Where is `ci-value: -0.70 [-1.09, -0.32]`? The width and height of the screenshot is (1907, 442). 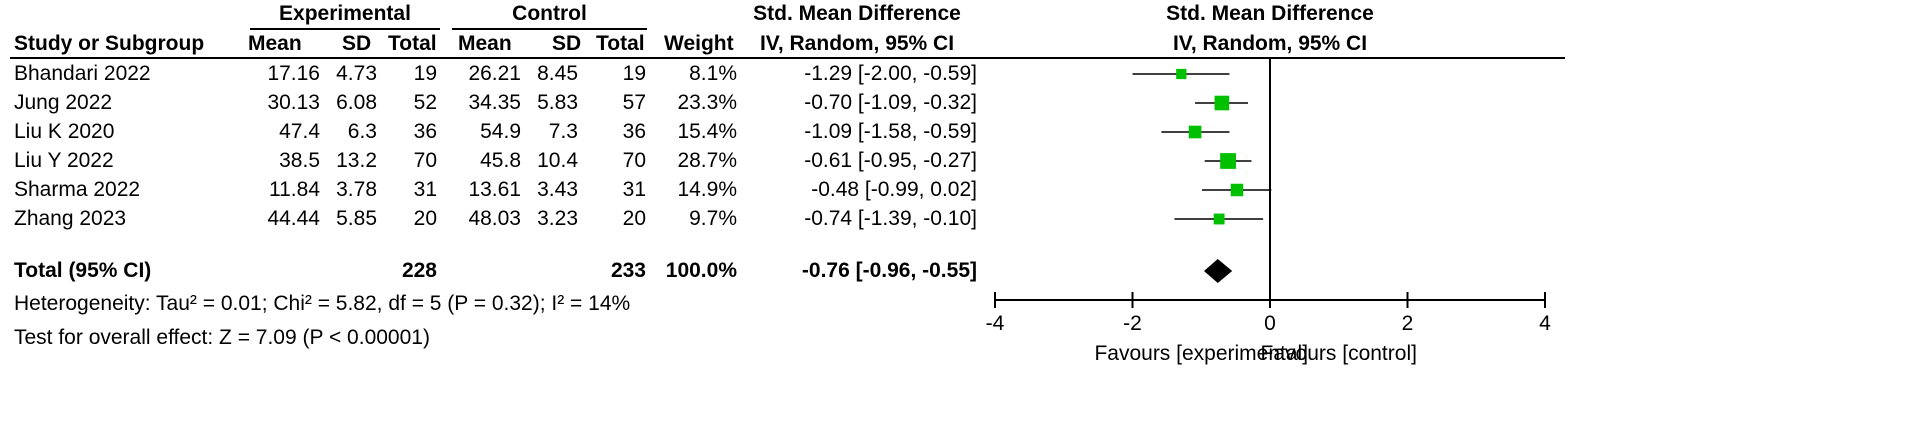
ci-value: -0.70 [-1.09, -0.32] is located at coordinates (890, 102).